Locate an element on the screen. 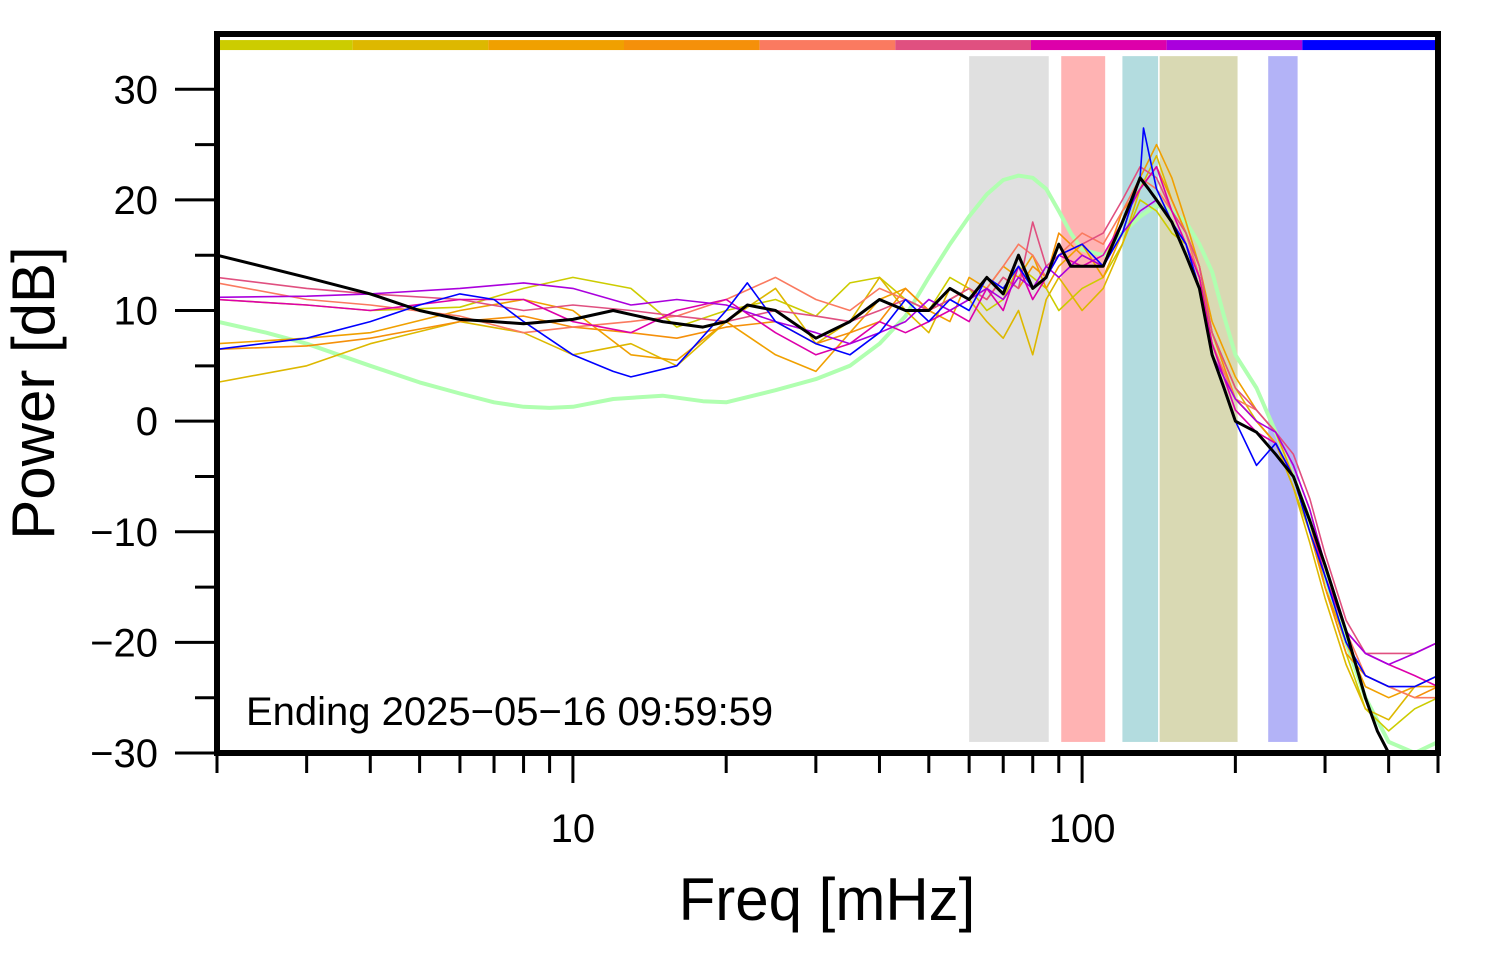 This screenshot has height=957, width=1494. y-tick-label-1: −20 is located at coordinates (124, 643).